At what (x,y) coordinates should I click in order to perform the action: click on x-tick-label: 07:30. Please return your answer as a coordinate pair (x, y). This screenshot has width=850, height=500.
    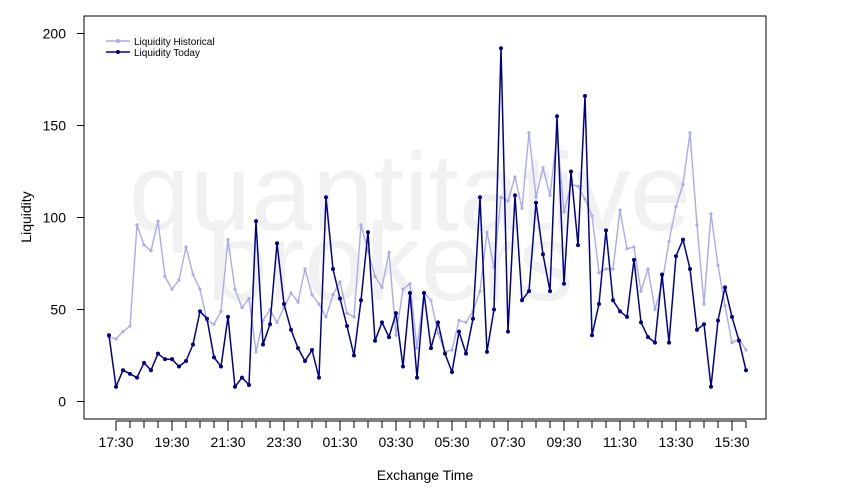
    Looking at the image, I should click on (507, 442).